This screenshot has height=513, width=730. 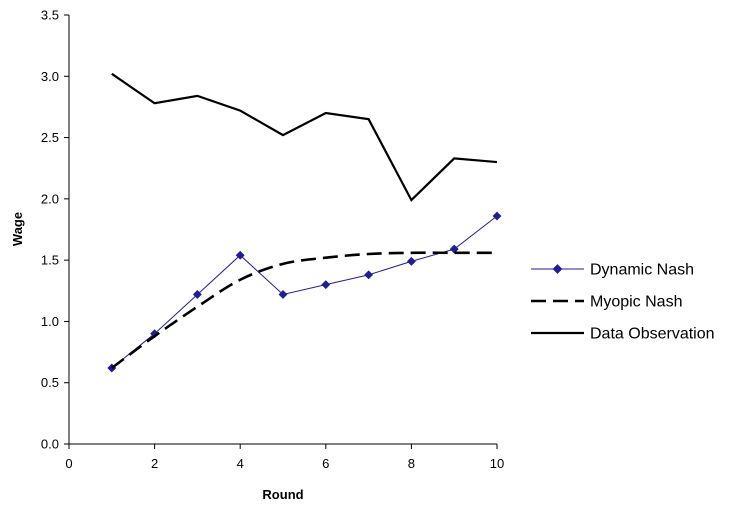 What do you see at coordinates (636, 302) in the screenshot?
I see `legend-label-myopic-nash: Myopic Nash` at bounding box center [636, 302].